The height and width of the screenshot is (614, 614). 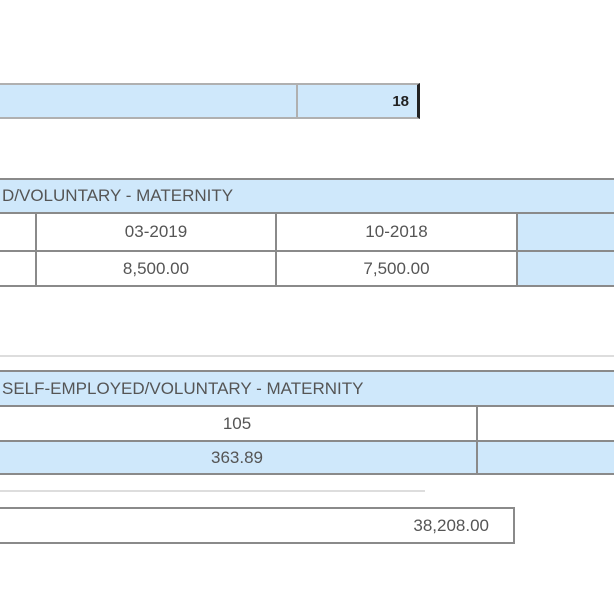 I want to click on cell: 105, so click(x=239, y=423).